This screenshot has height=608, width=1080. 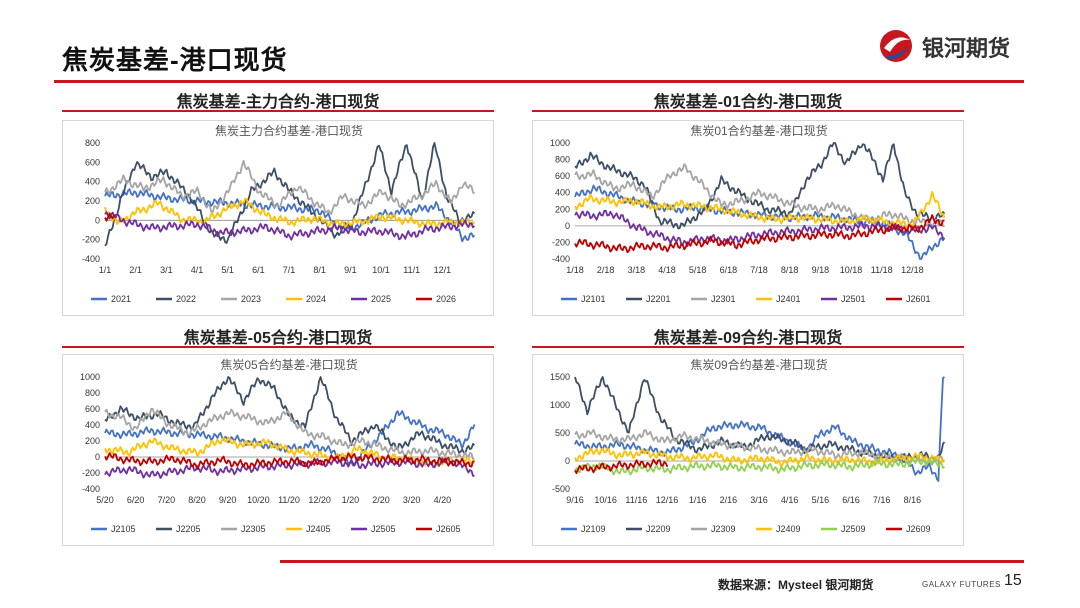 What do you see at coordinates (288, 364) in the screenshot?
I see `chart-title: 焦炭05合约基差-港口现货` at bounding box center [288, 364].